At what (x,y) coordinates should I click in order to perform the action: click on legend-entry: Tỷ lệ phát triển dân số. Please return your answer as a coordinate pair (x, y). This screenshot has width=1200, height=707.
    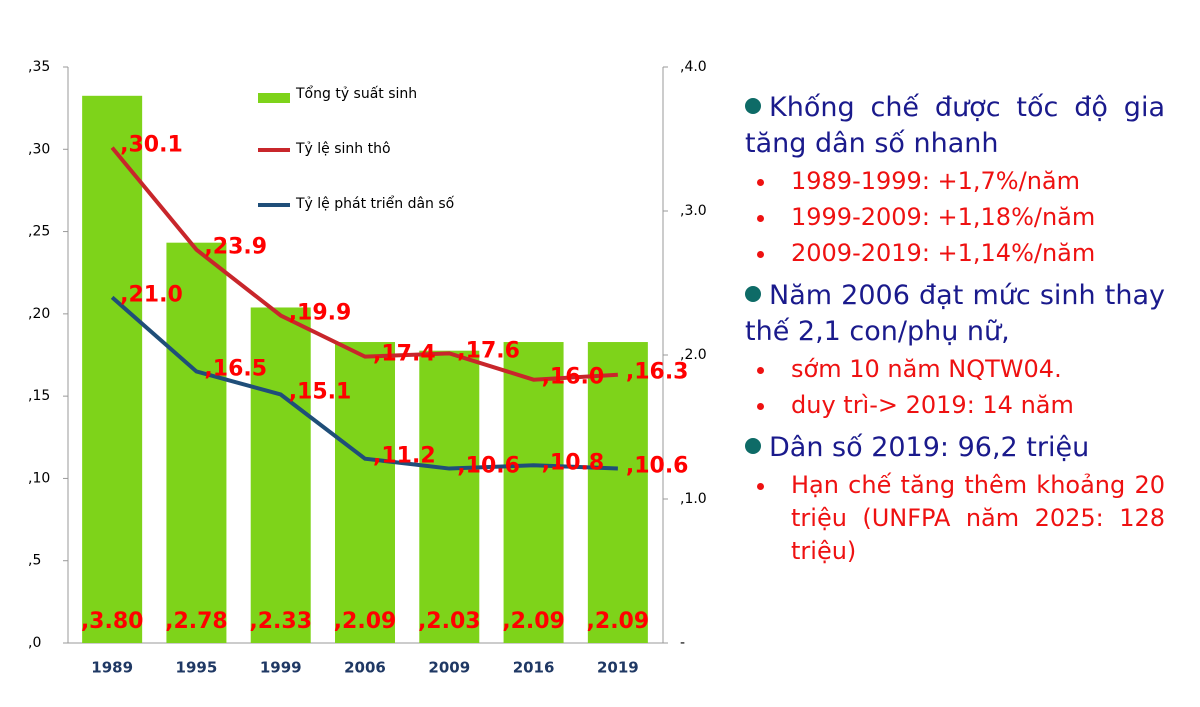
    Looking at the image, I should click on (358, 223).